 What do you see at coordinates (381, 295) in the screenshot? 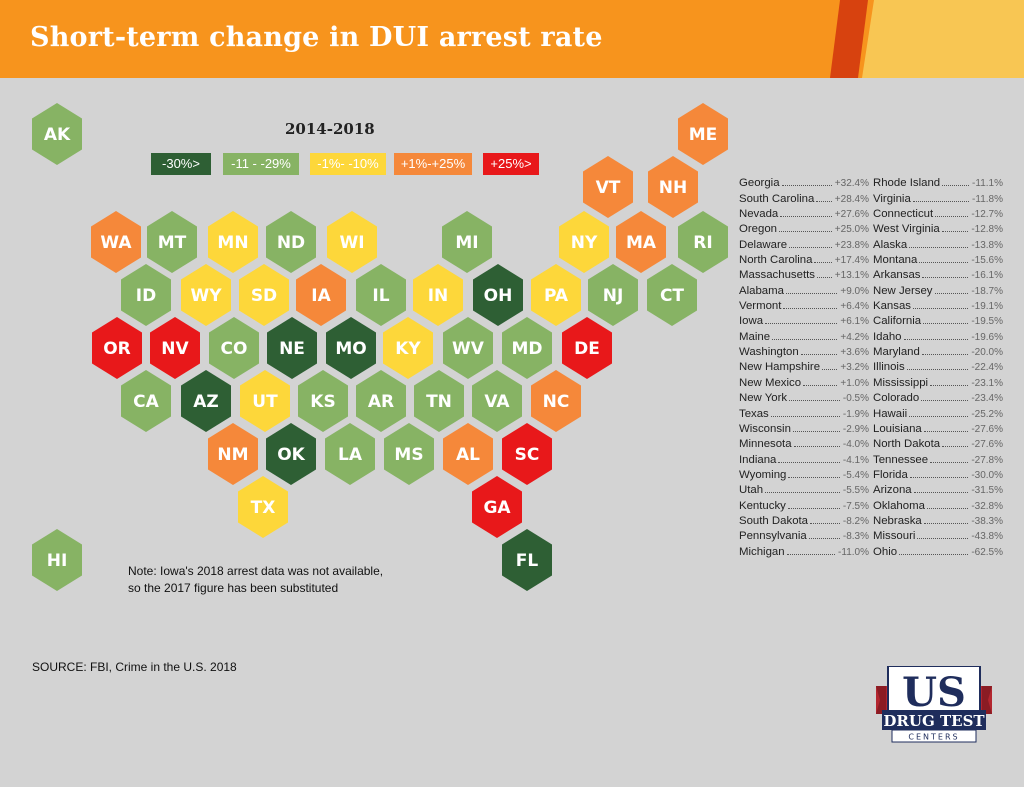
I see `hex-tile-il` at bounding box center [381, 295].